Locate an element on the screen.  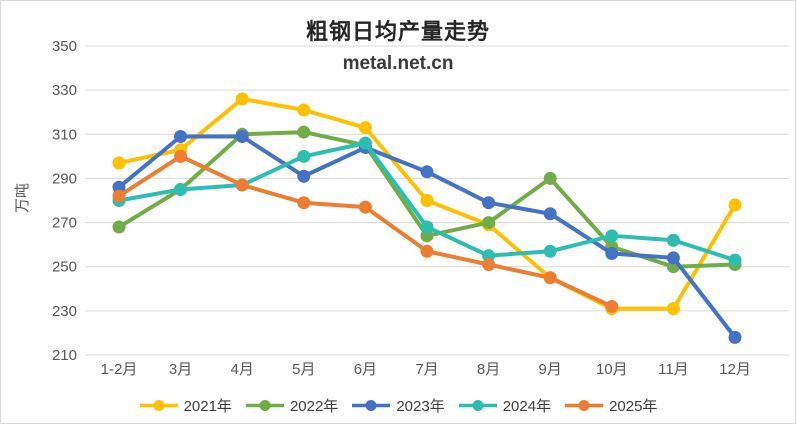
legend-label: 2023年 is located at coordinates (420, 406).